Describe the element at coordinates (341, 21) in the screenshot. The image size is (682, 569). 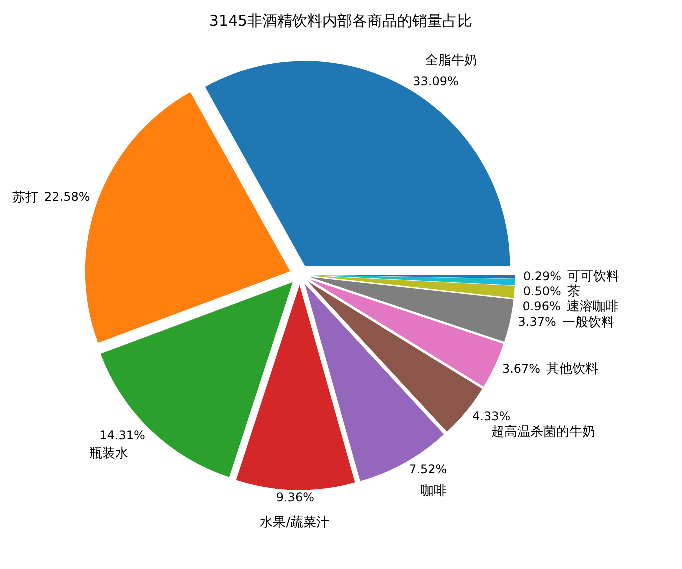
I see `title: 3145非酒精饮料内部各商品的销量占比` at that location.